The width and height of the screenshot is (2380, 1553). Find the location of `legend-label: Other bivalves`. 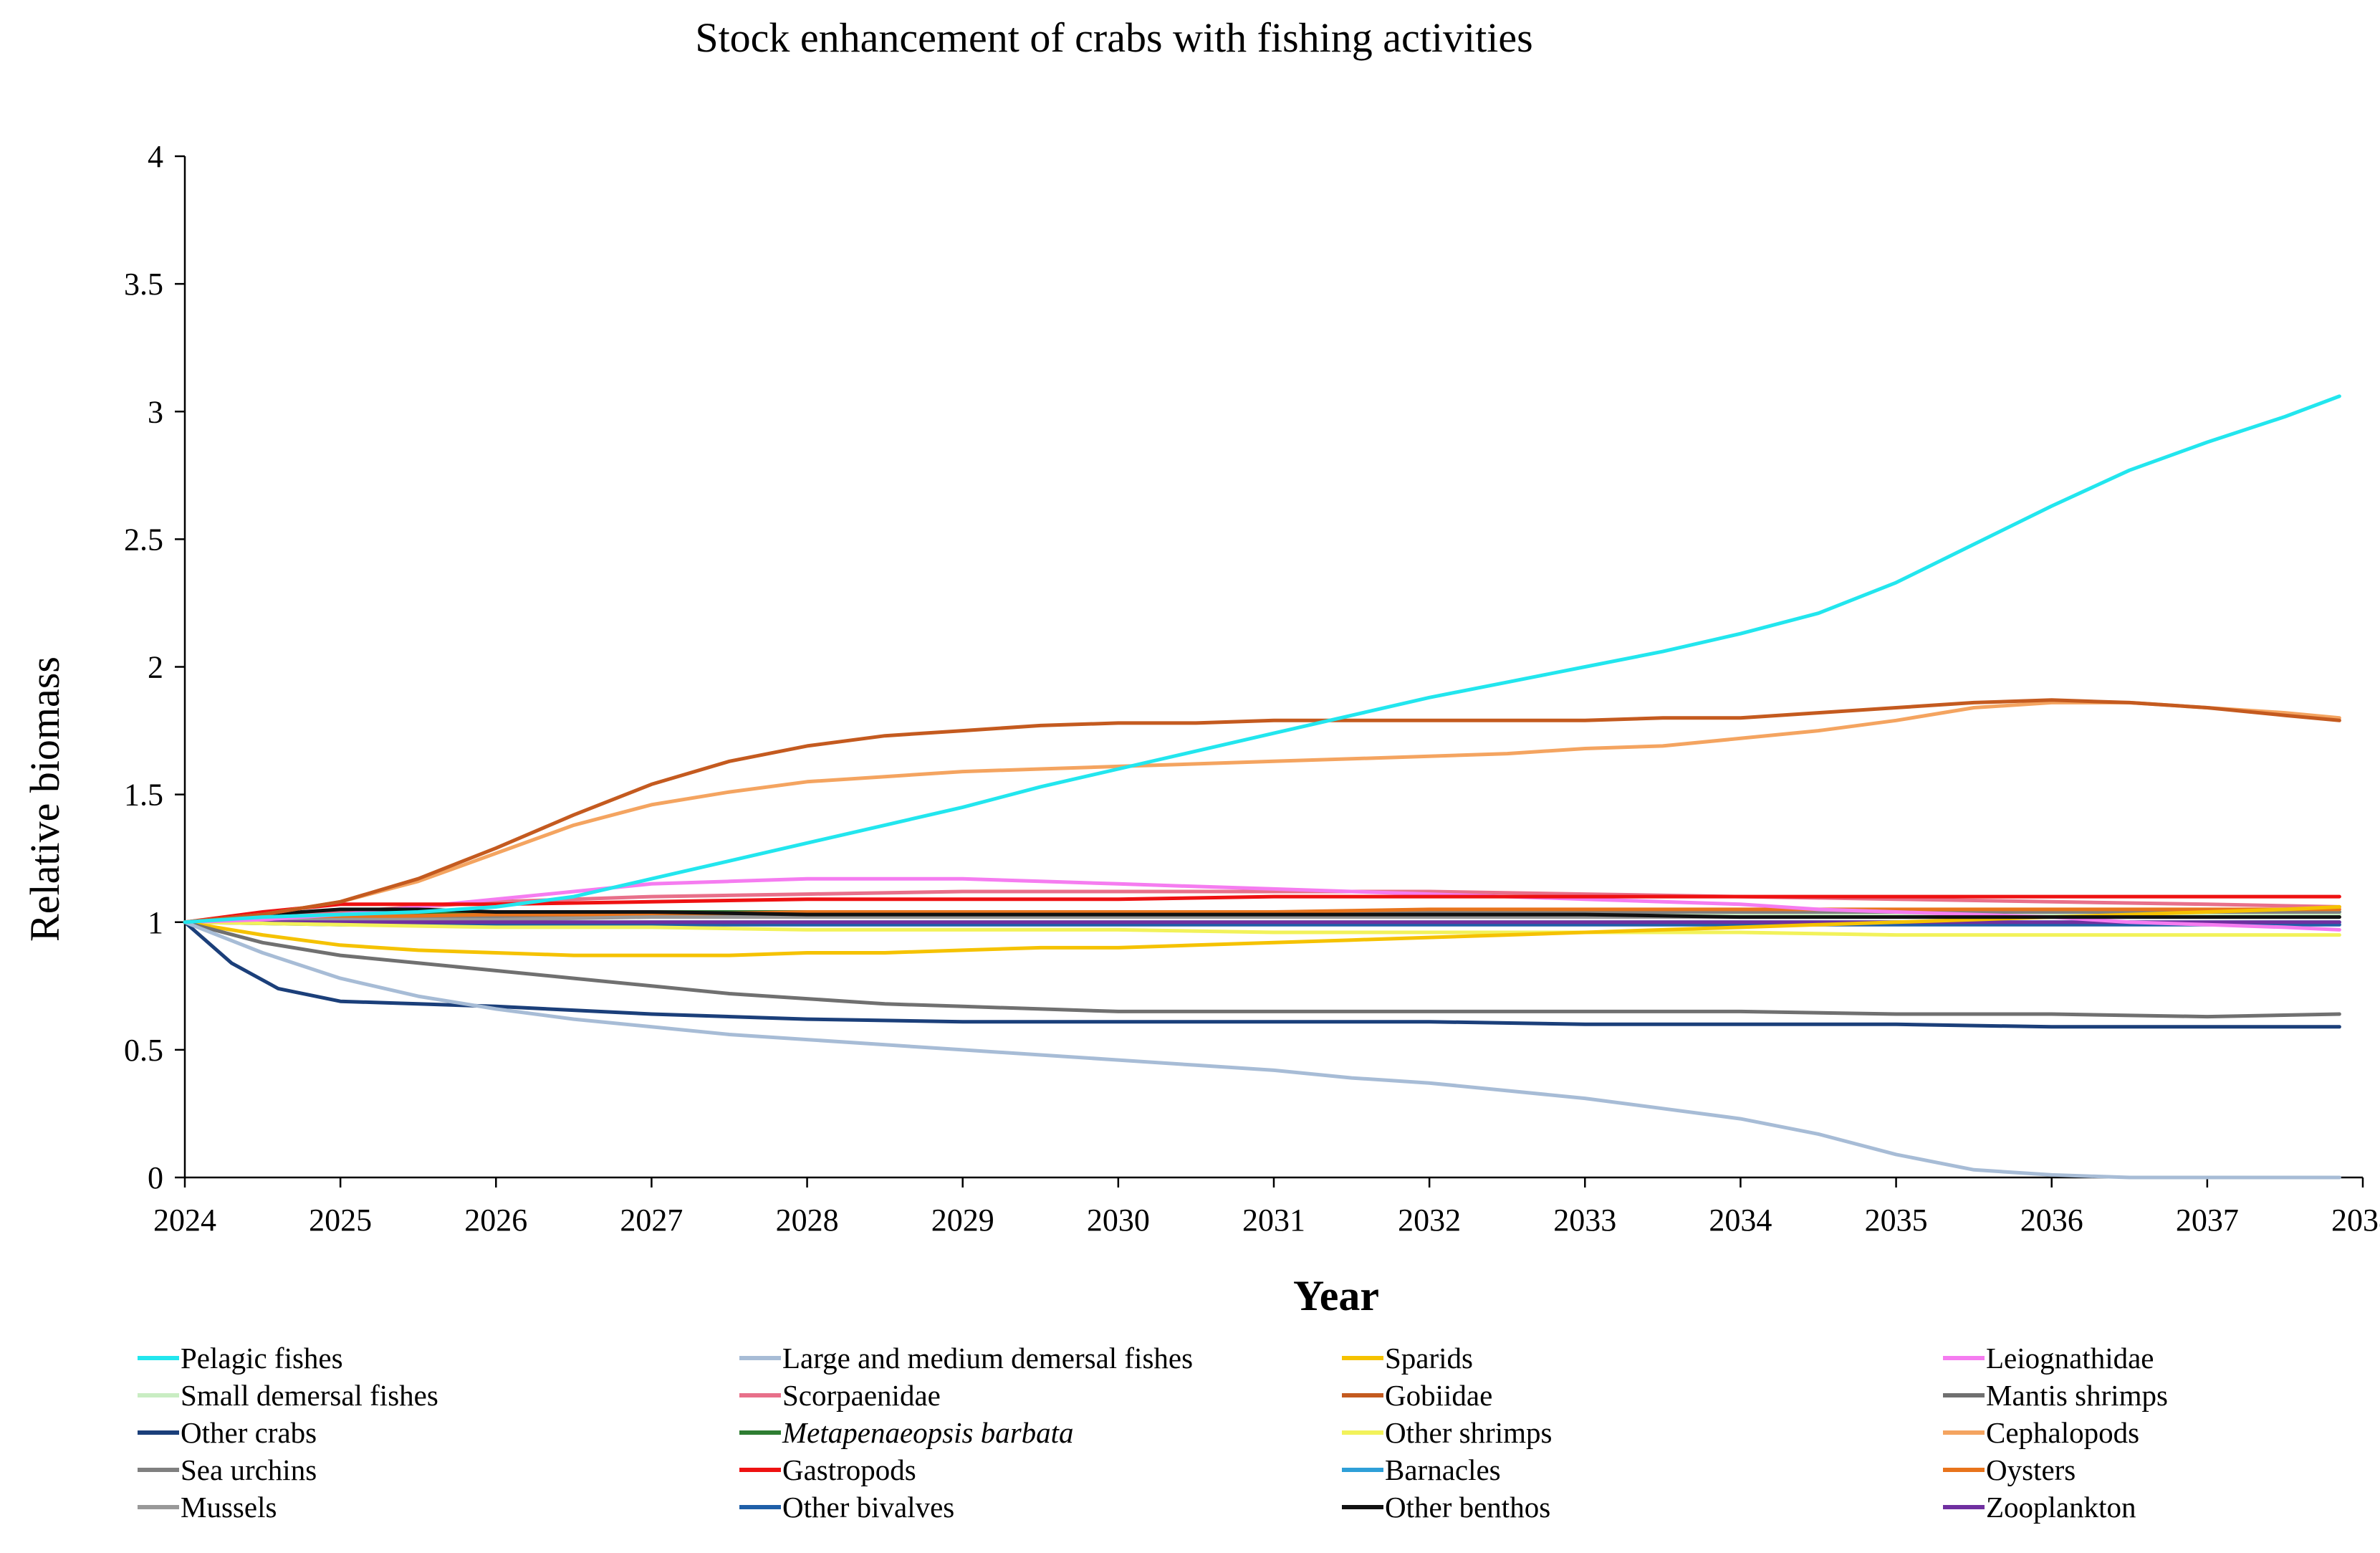

legend-label: Other bivalves is located at coordinates (868, 1507).